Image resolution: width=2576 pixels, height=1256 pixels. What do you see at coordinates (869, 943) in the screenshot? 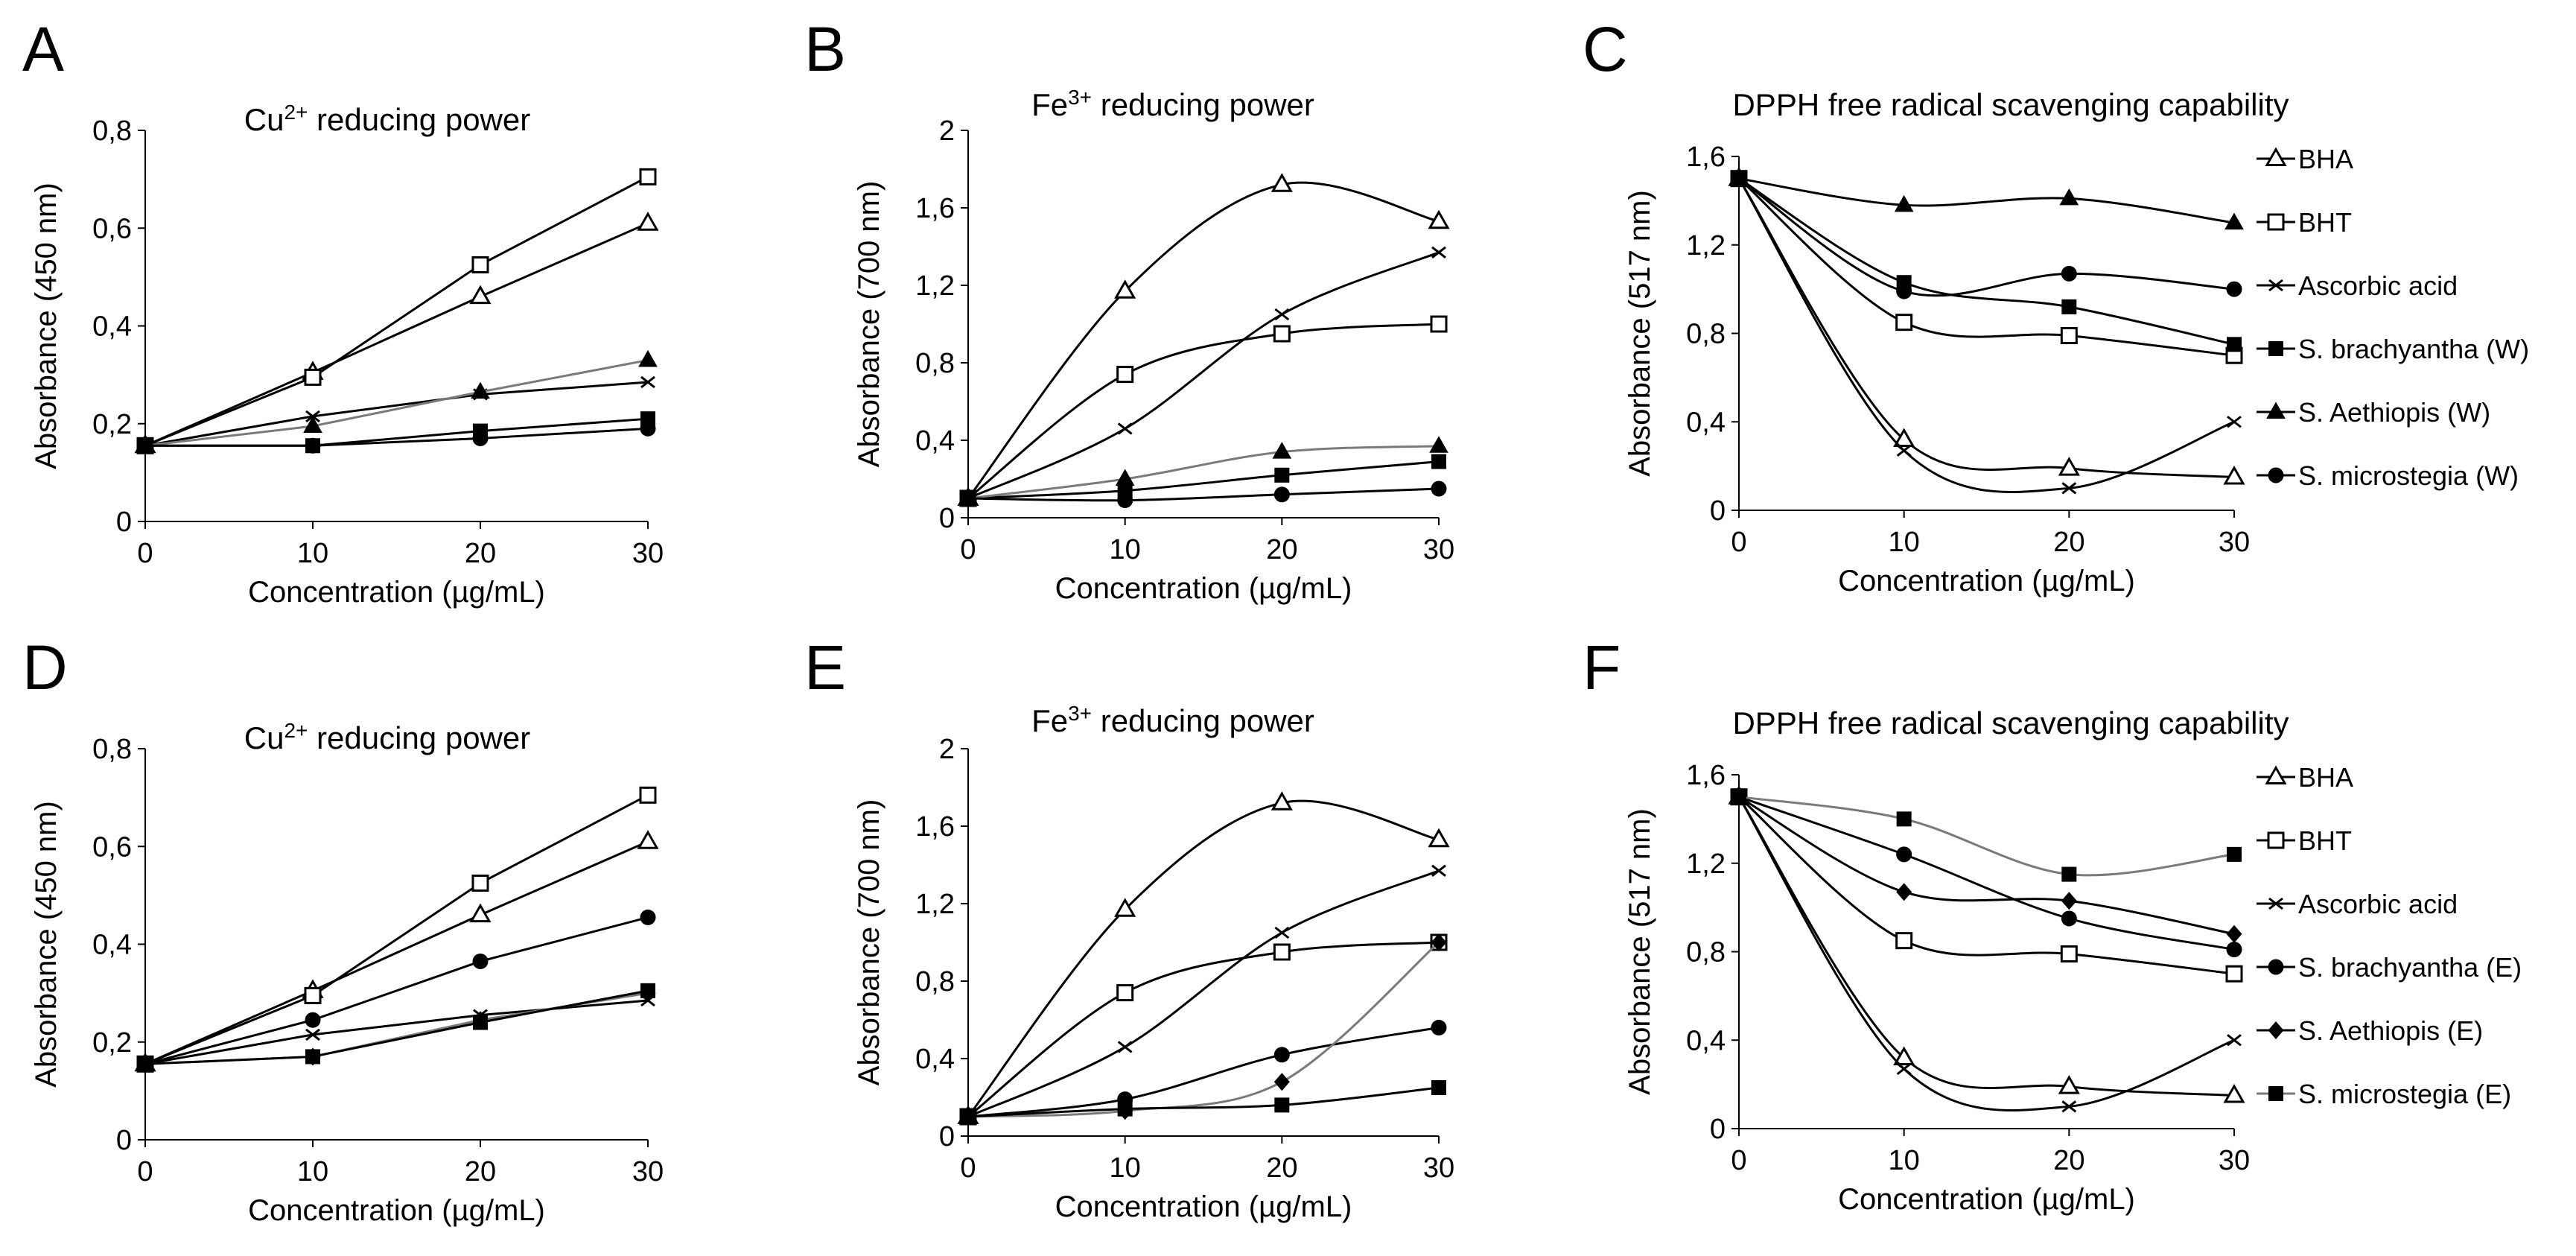
I see `y-axis-label: Absorbance (700 nm)` at bounding box center [869, 943].